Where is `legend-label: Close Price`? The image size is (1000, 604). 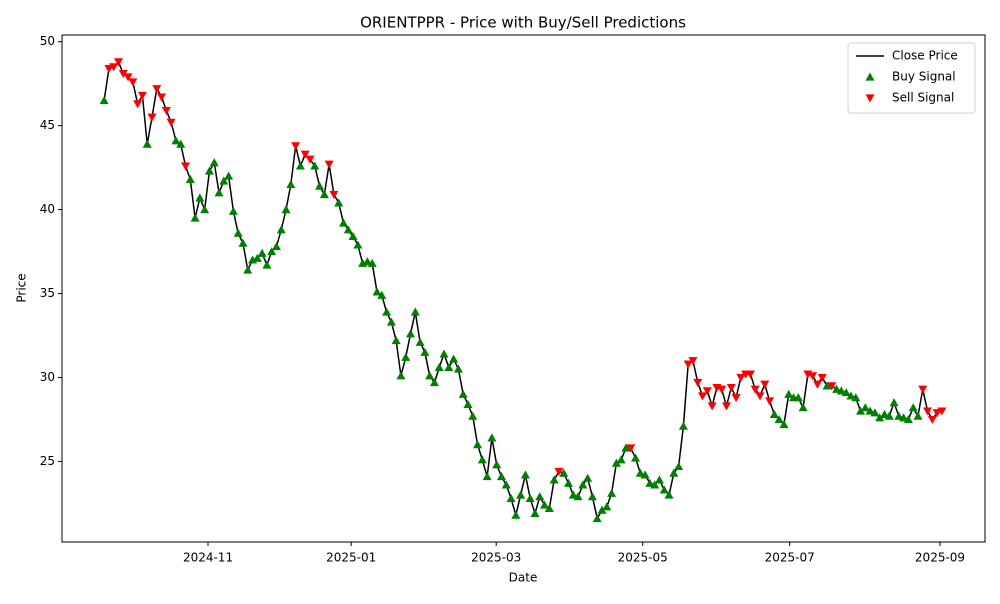 legend-label: Close Price is located at coordinates (925, 56).